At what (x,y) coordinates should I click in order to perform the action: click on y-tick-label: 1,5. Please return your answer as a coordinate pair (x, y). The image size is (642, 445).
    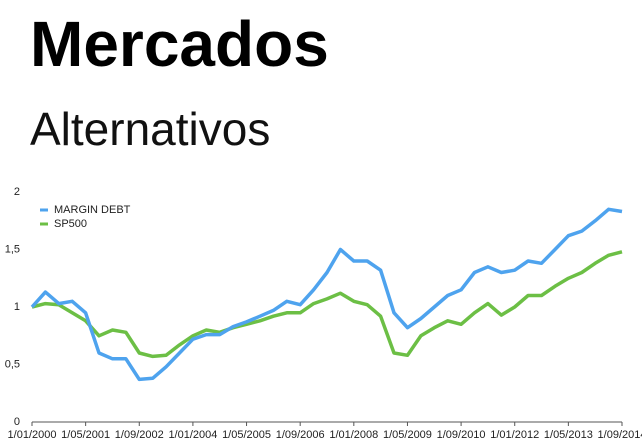
    Looking at the image, I should click on (12, 249).